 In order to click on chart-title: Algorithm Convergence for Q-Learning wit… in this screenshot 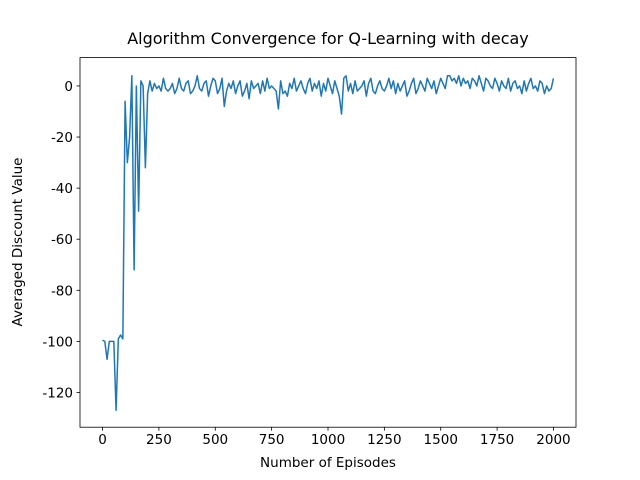, I will do `click(328, 38)`.